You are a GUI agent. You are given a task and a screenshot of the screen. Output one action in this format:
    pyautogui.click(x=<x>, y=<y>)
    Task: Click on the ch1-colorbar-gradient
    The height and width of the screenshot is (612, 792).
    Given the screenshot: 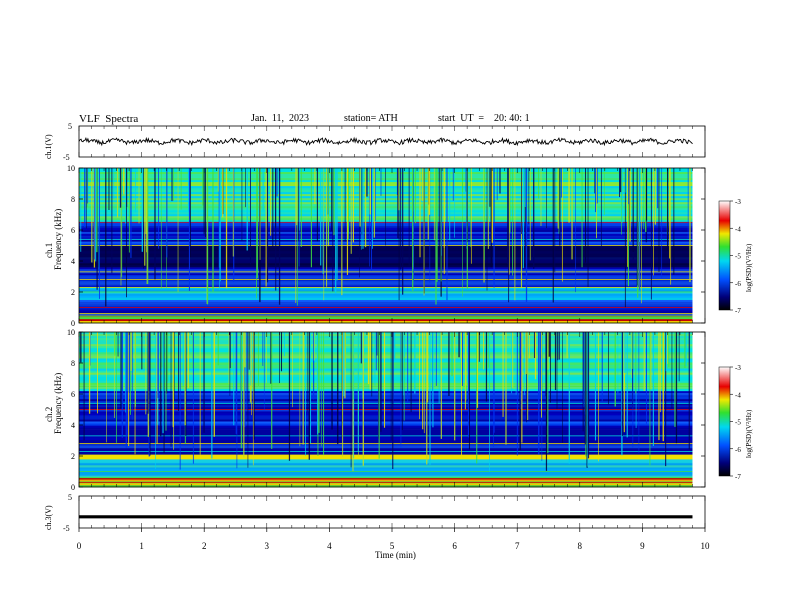 What is the action you would take?
    pyautogui.click(x=724, y=255)
    